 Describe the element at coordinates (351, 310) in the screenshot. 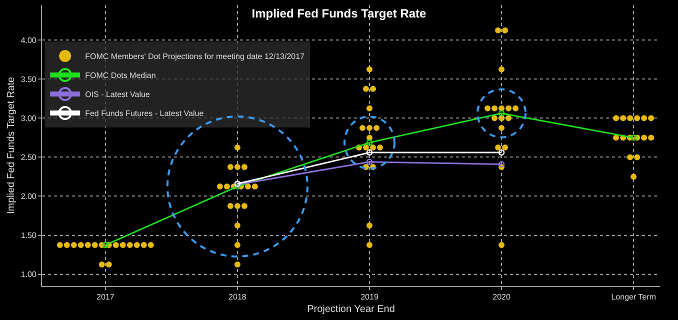

I see `x-axis-title: Projection Year End` at that location.